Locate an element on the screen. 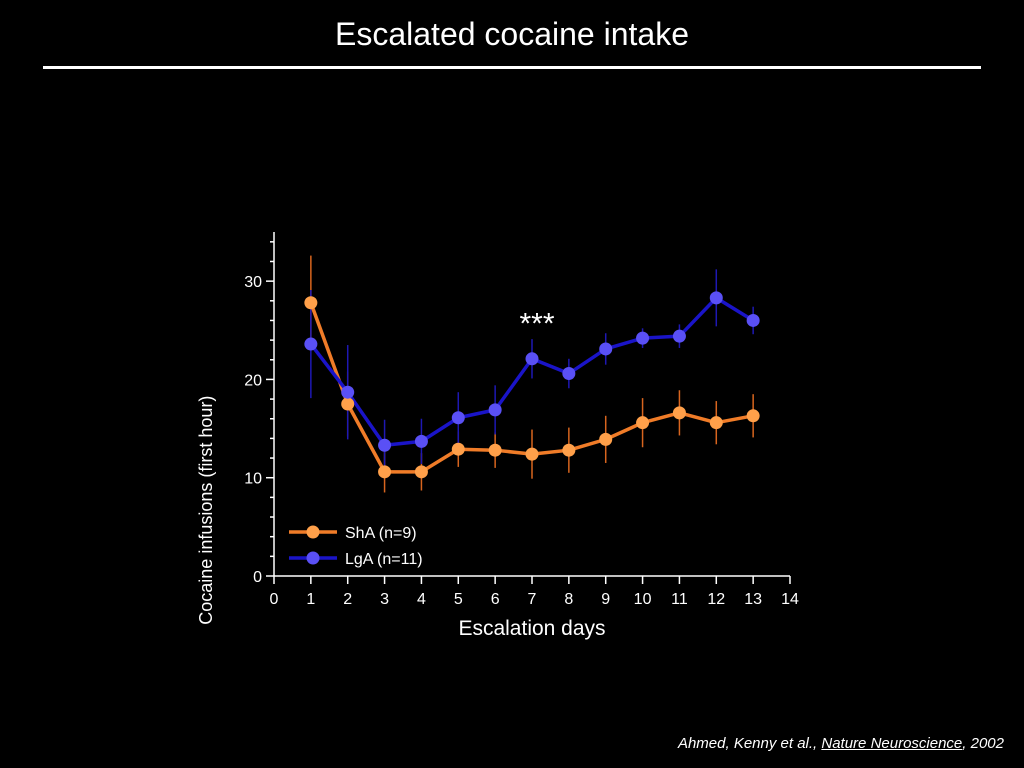  x-tick-label: 8 is located at coordinates (568, 599).